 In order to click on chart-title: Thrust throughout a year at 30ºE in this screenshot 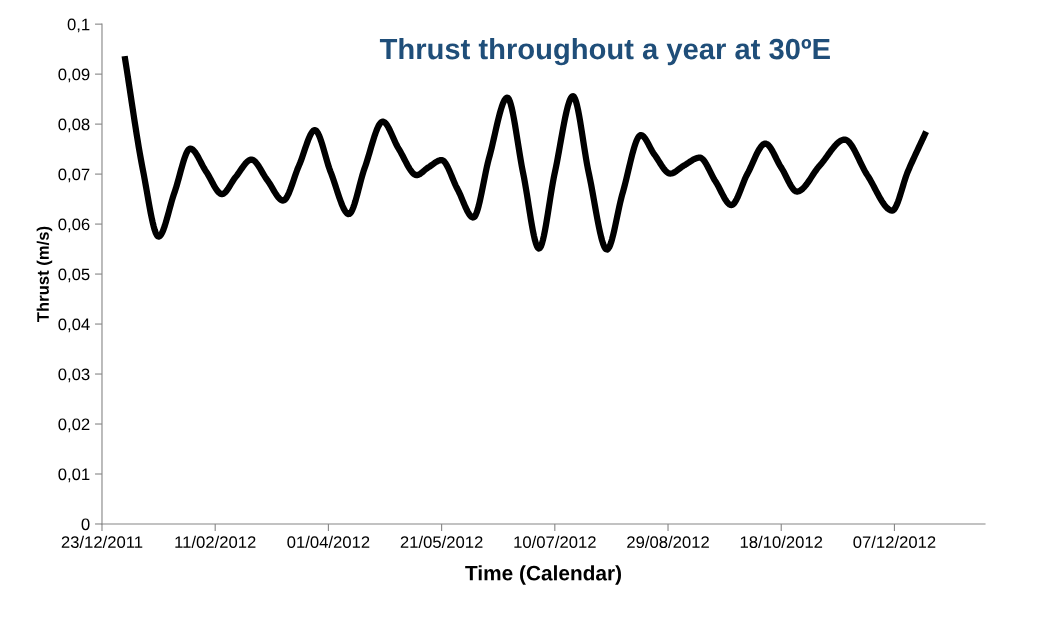, I will do `click(604, 51)`.